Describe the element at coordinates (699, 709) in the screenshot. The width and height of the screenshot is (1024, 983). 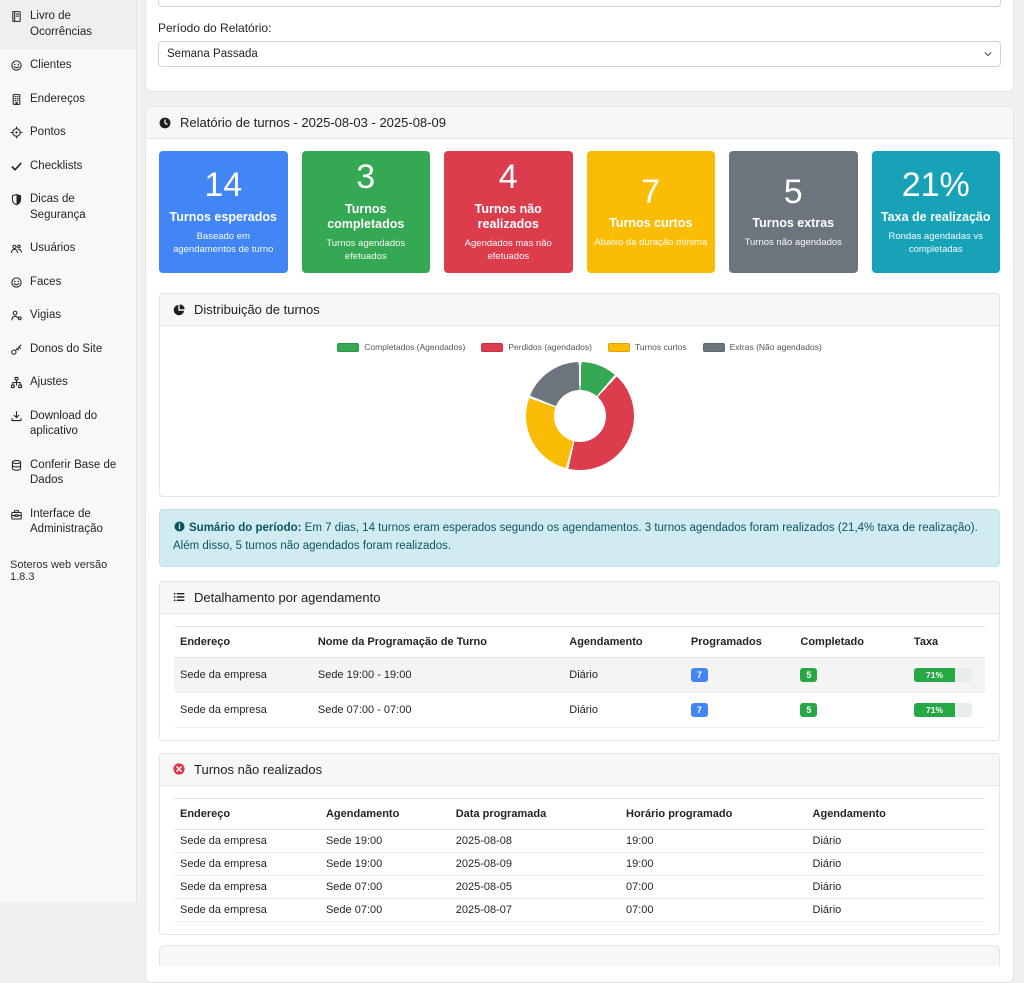
I see `programados-badge: 7` at that location.